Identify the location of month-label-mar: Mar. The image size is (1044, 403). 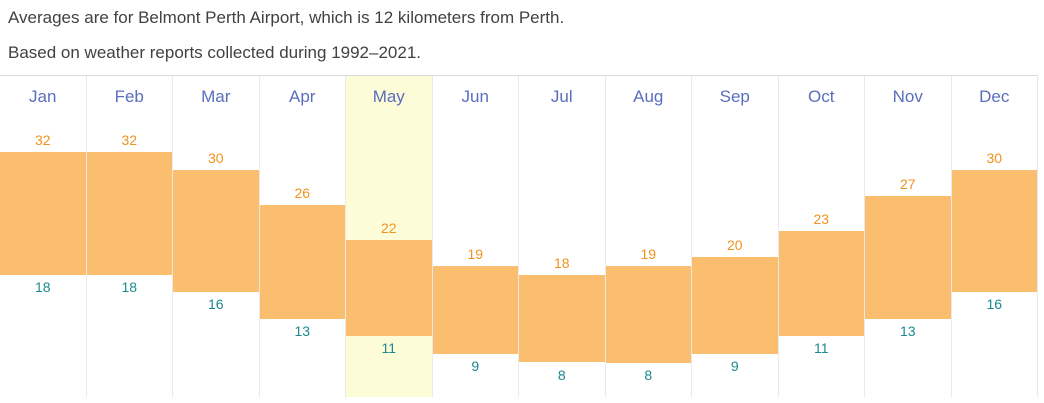
(216, 96).